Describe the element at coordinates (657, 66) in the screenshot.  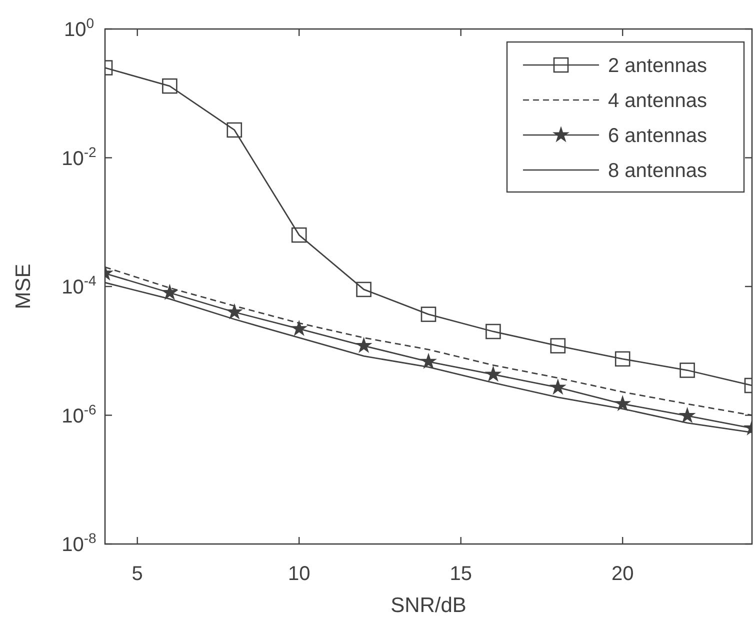
I see `legend-label: 2 antennas` at that location.